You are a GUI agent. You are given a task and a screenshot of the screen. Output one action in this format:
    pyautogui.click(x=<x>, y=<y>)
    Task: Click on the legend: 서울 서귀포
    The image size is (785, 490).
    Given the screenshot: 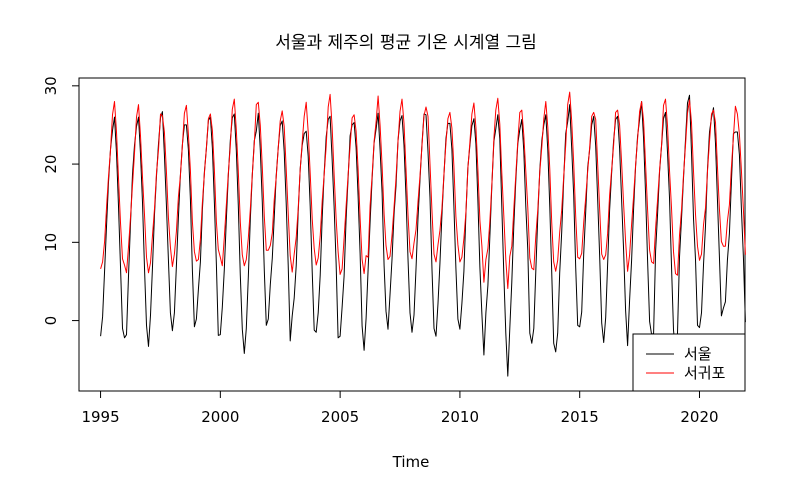 What is the action you would take?
    pyautogui.click(x=689, y=362)
    